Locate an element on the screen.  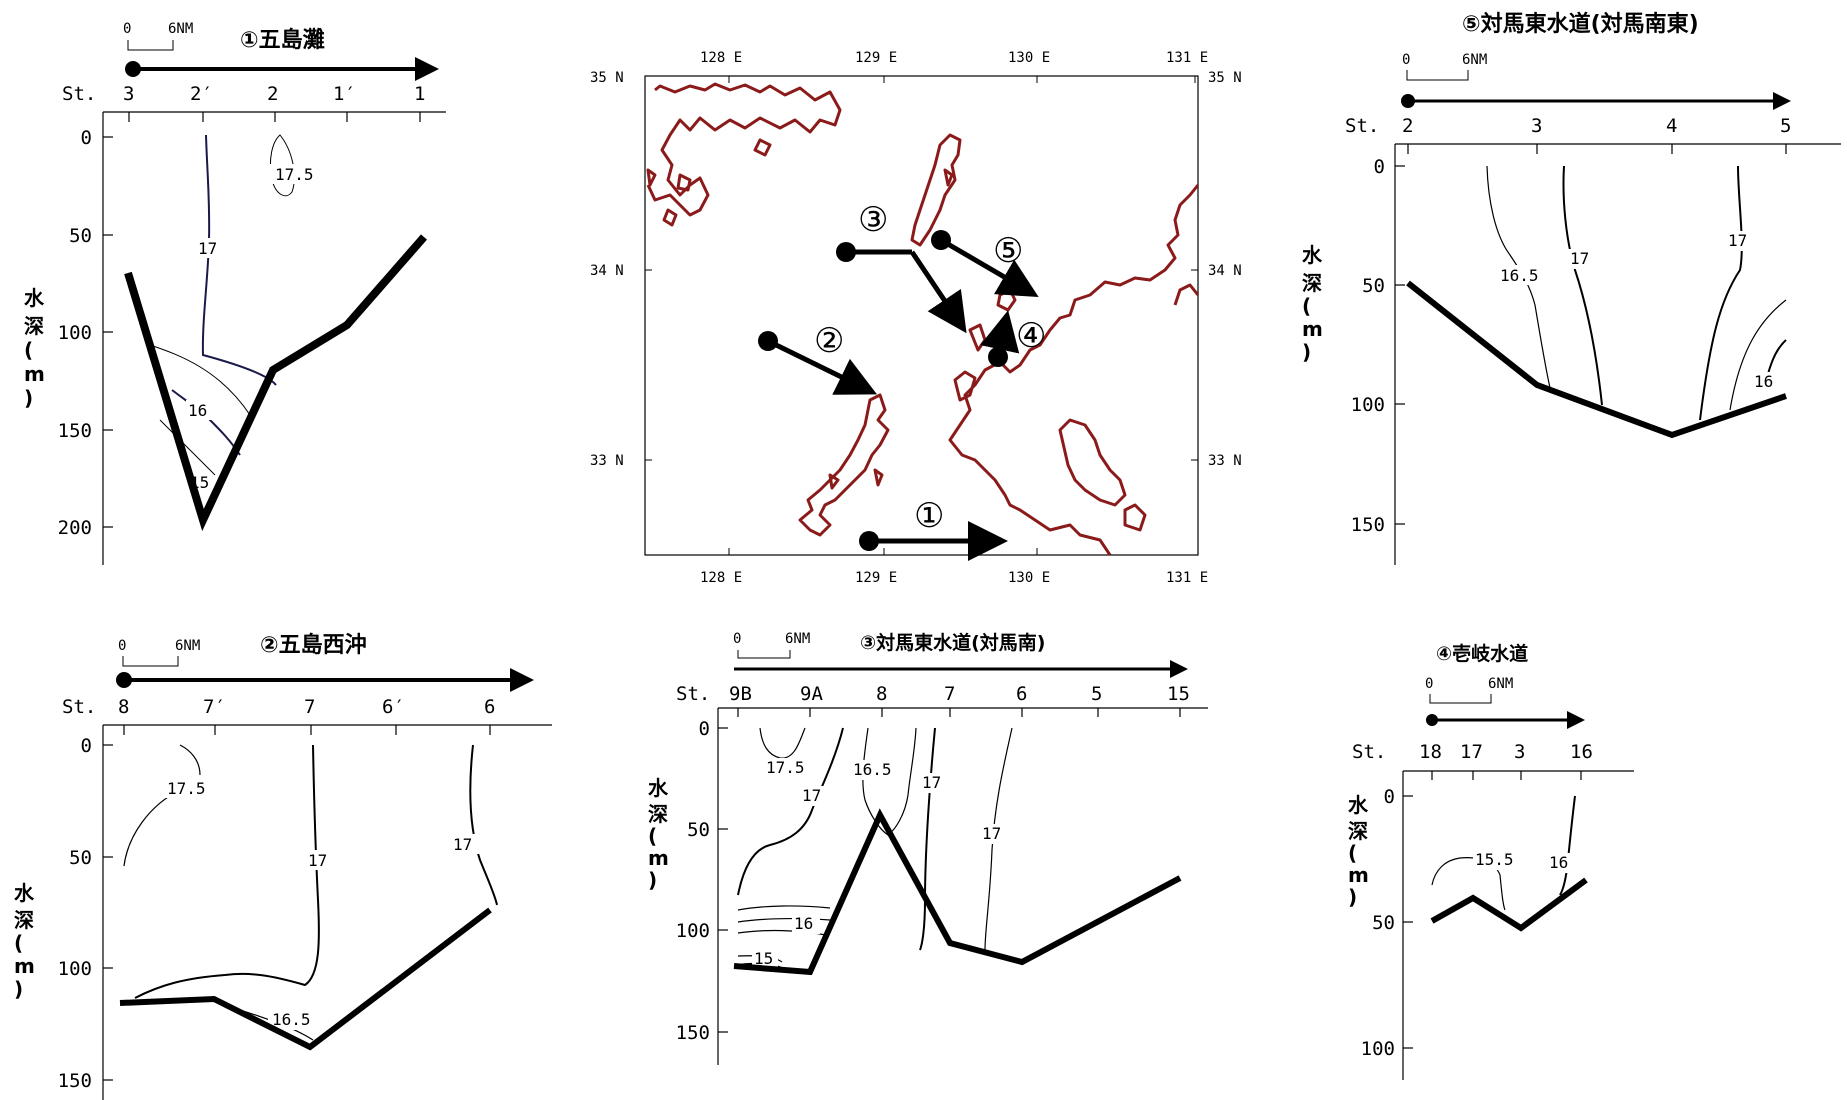
panel-iki-channel: ④壱岐水道 0 6NM St. 18 17 3 16 0 50 is located at coordinates (1491, 861).